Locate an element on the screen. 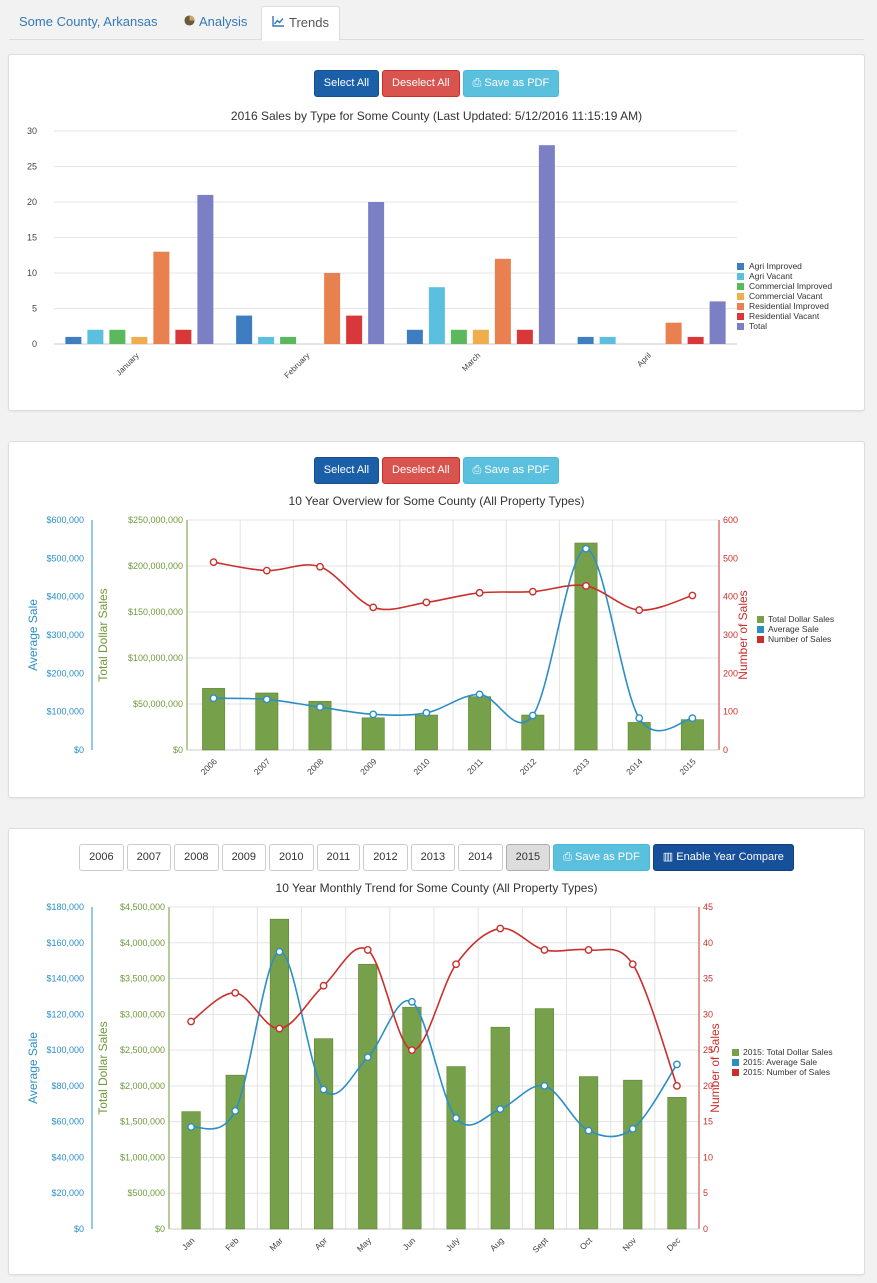  average-sale-tick: $500,000 is located at coordinates (65, 558).